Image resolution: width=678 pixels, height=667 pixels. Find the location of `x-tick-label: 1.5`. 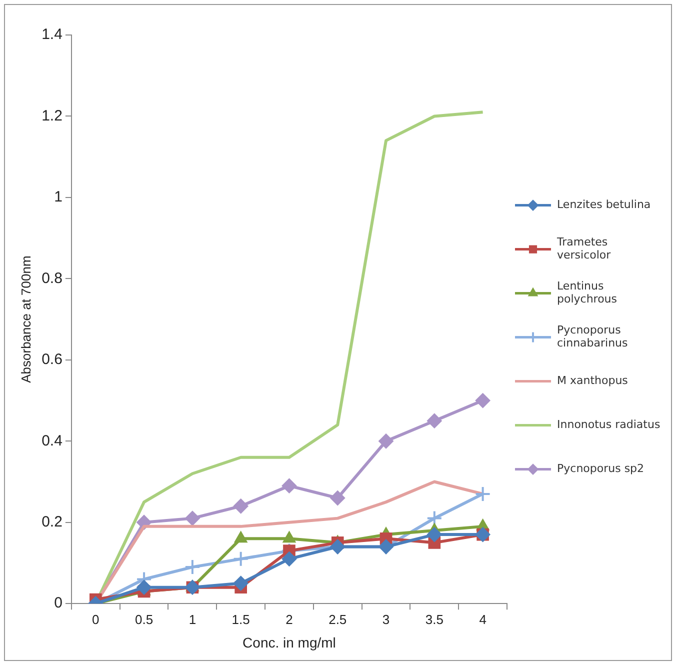

x-tick-label: 1.5 is located at coordinates (241, 619).